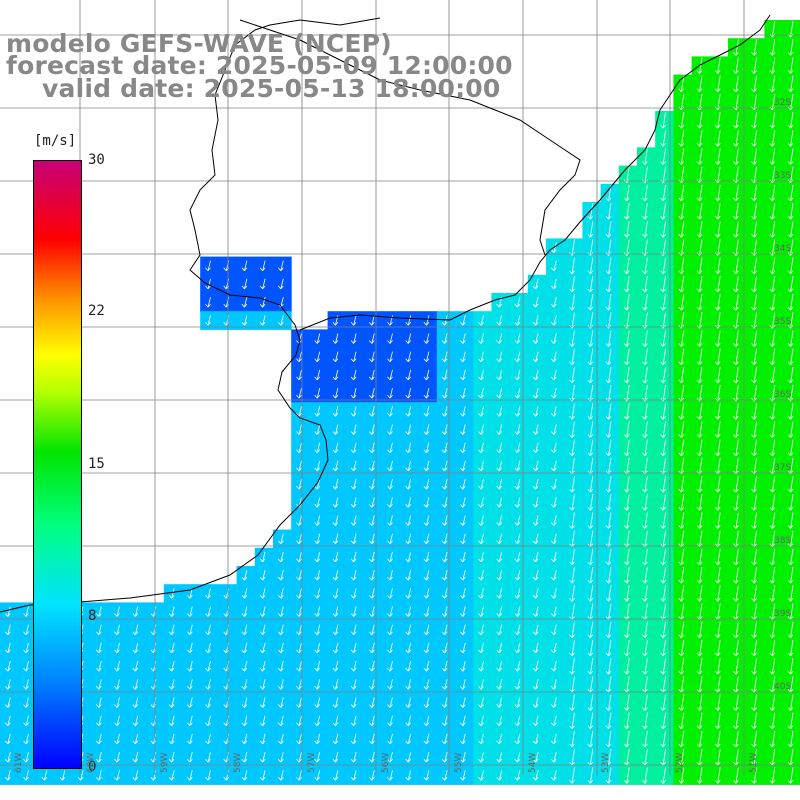 This screenshot has width=800, height=800. I want to click on longitude-label: 55W, so click(459, 762).